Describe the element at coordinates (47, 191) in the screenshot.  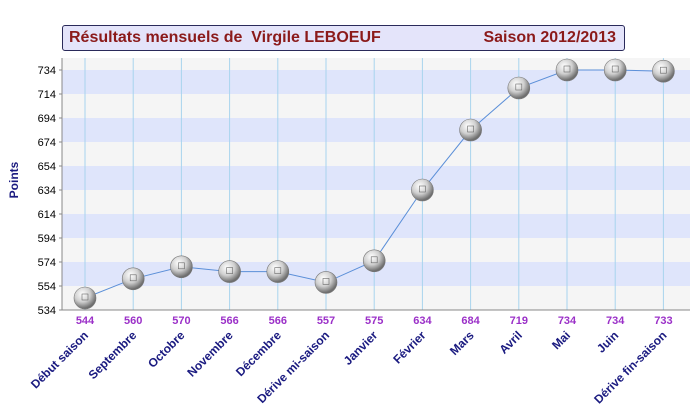
I see `y-tick-label: 634` at that location.